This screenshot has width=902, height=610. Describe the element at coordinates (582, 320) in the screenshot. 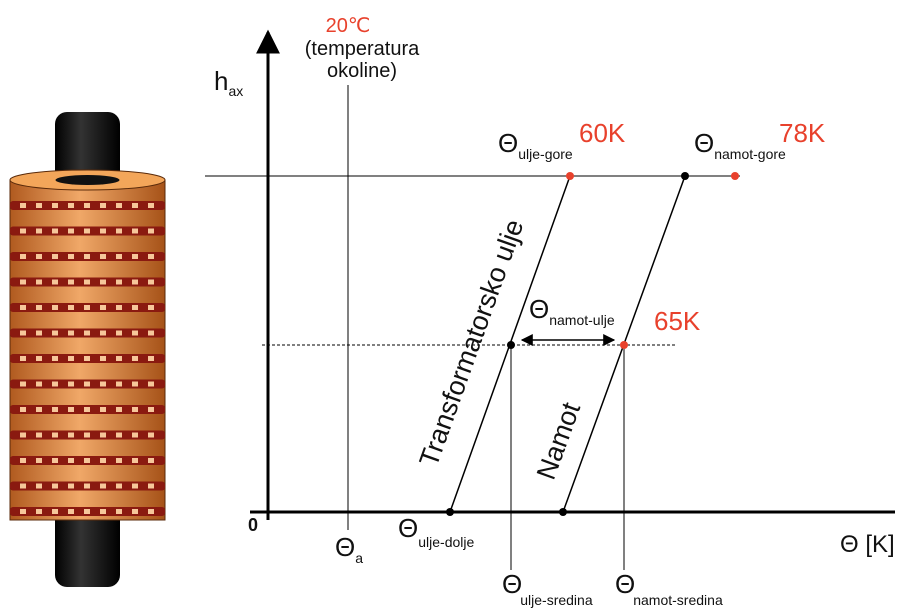

I see `subscript: namot-ulje` at that location.